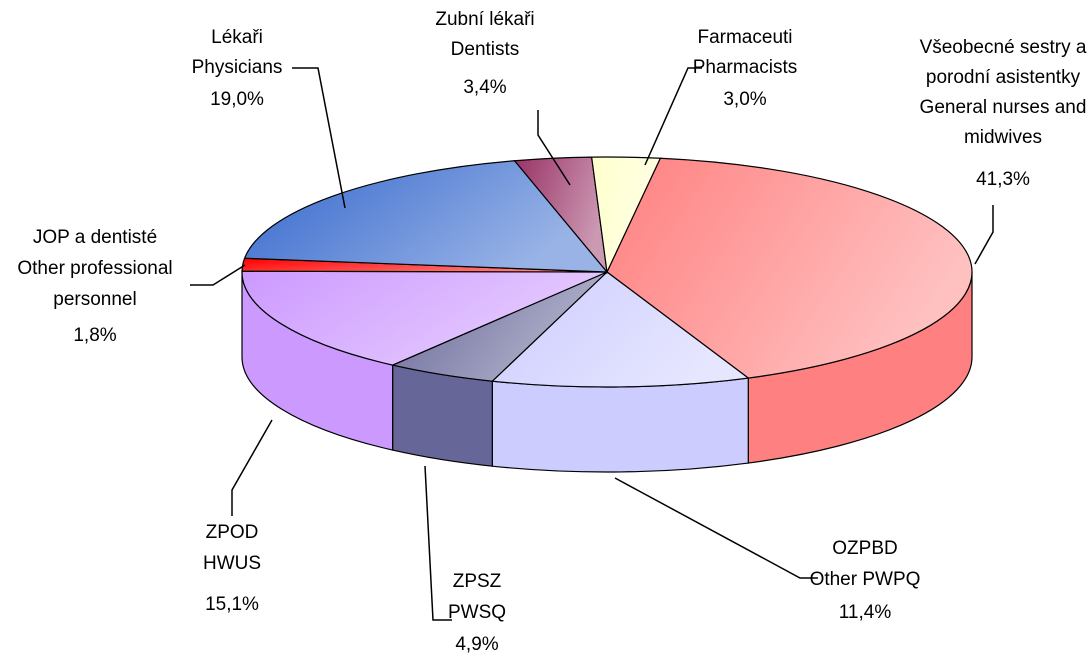  Describe the element at coordinates (485, 49) in the screenshot. I see `slice-label: Dentists` at that location.